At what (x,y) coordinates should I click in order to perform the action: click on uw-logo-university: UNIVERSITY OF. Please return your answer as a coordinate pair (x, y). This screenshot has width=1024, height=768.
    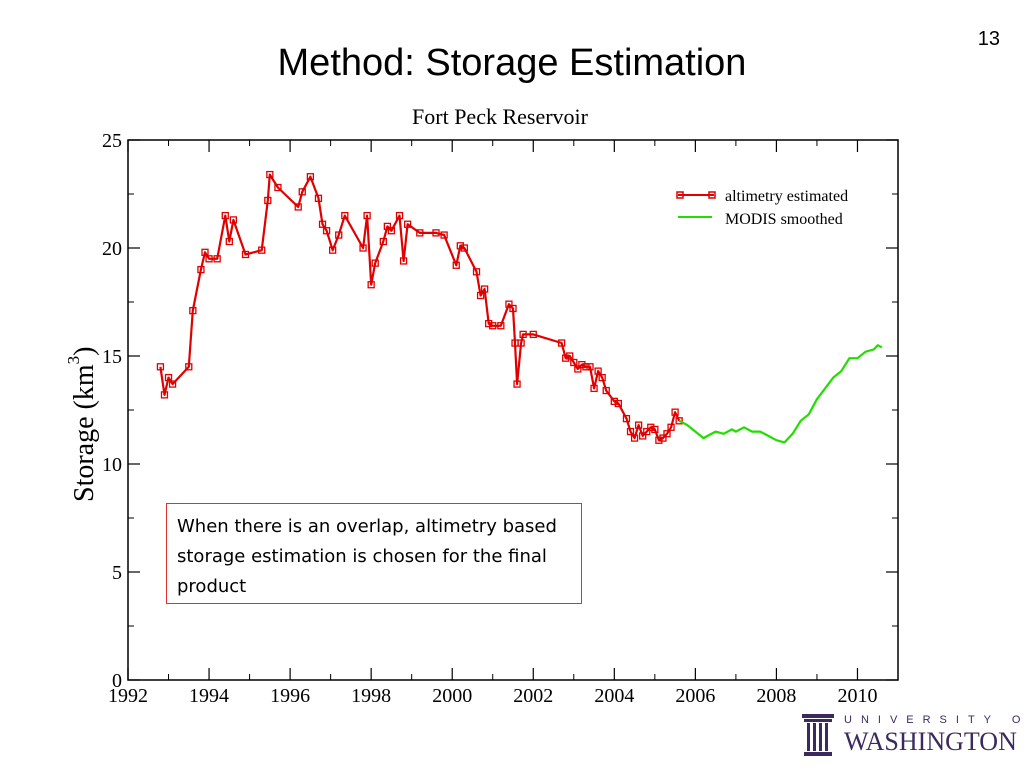
    Looking at the image, I should click on (934, 720).